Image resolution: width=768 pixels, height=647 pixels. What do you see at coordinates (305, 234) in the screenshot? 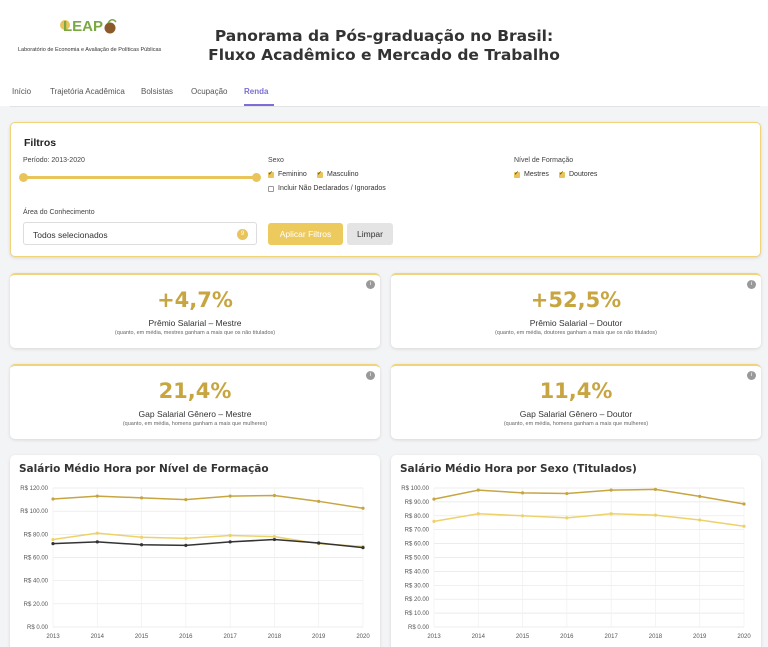
I see `apply-filters-button: Aplicar Filtros` at bounding box center [305, 234].